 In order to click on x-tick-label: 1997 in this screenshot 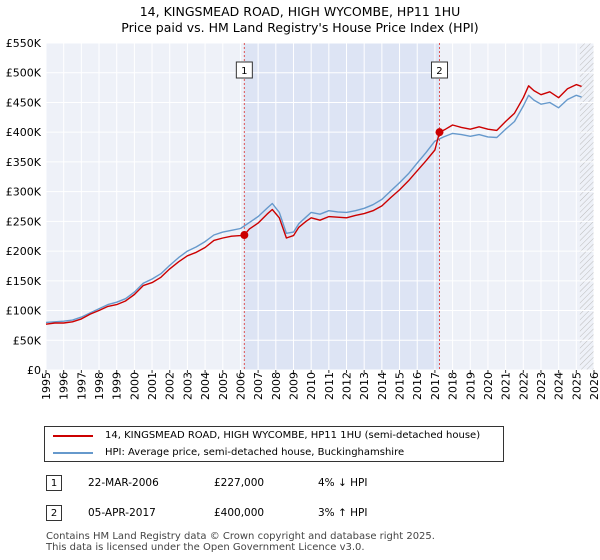, I will do `click(81, 386)`.